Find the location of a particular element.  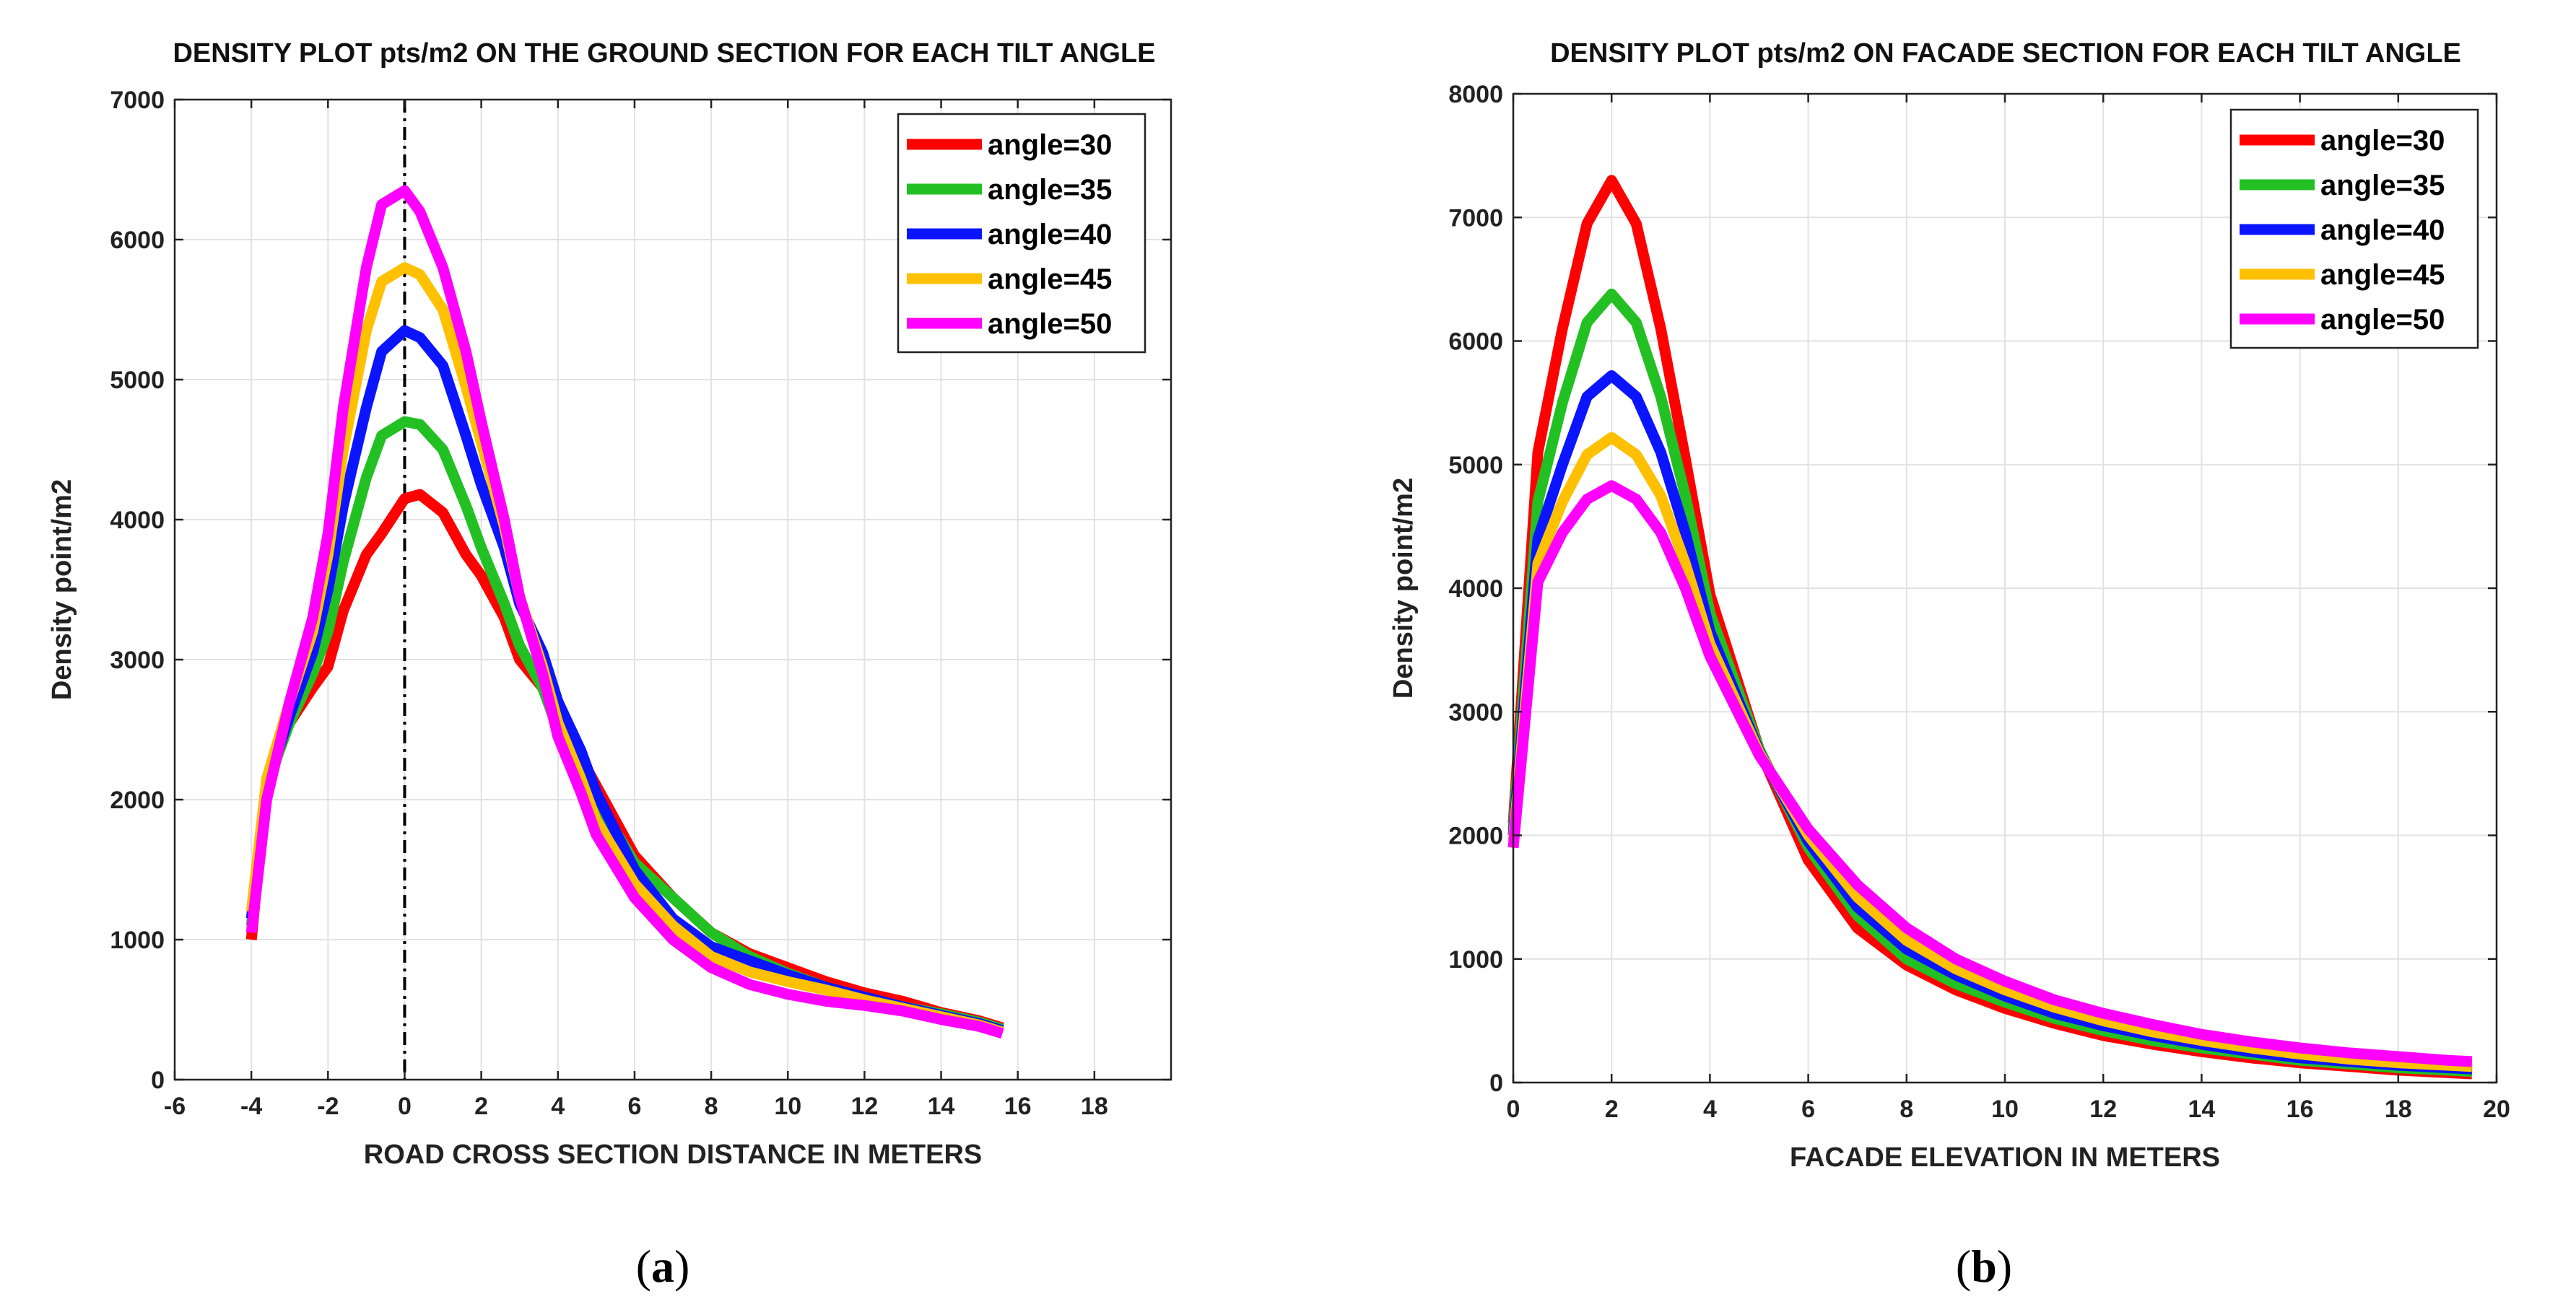

panel-caption: (a) is located at coordinates (663, 1266).